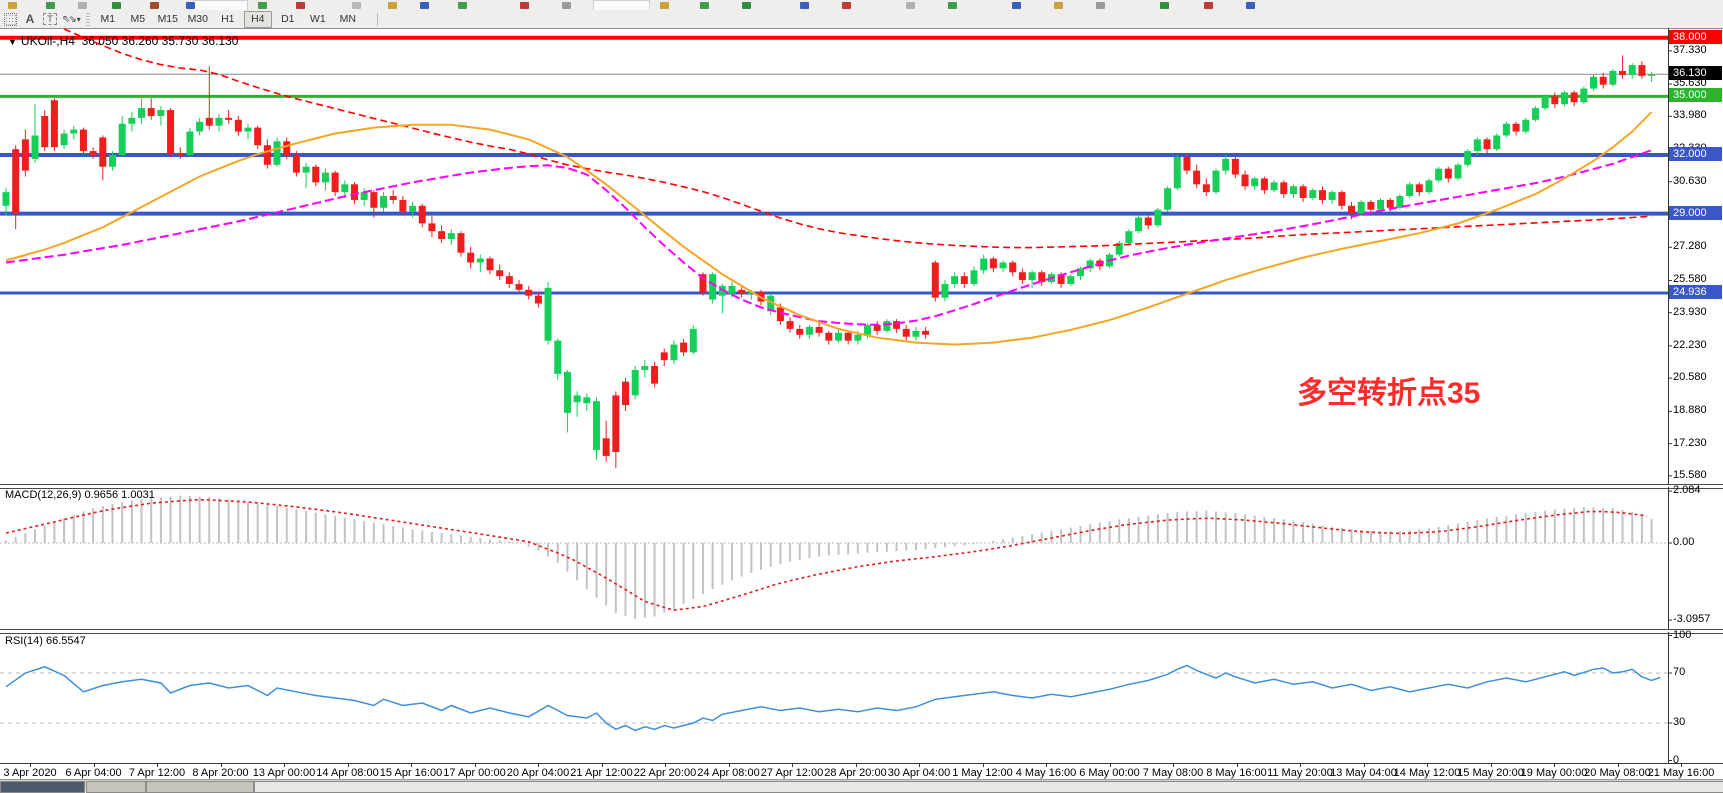 The width and height of the screenshot is (1723, 793). I want to click on price-axis-tick: 18.880, so click(1690, 410).